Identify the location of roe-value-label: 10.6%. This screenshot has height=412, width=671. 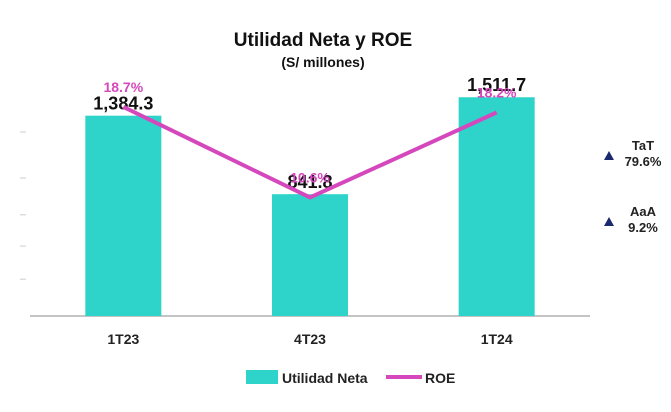
(310, 177).